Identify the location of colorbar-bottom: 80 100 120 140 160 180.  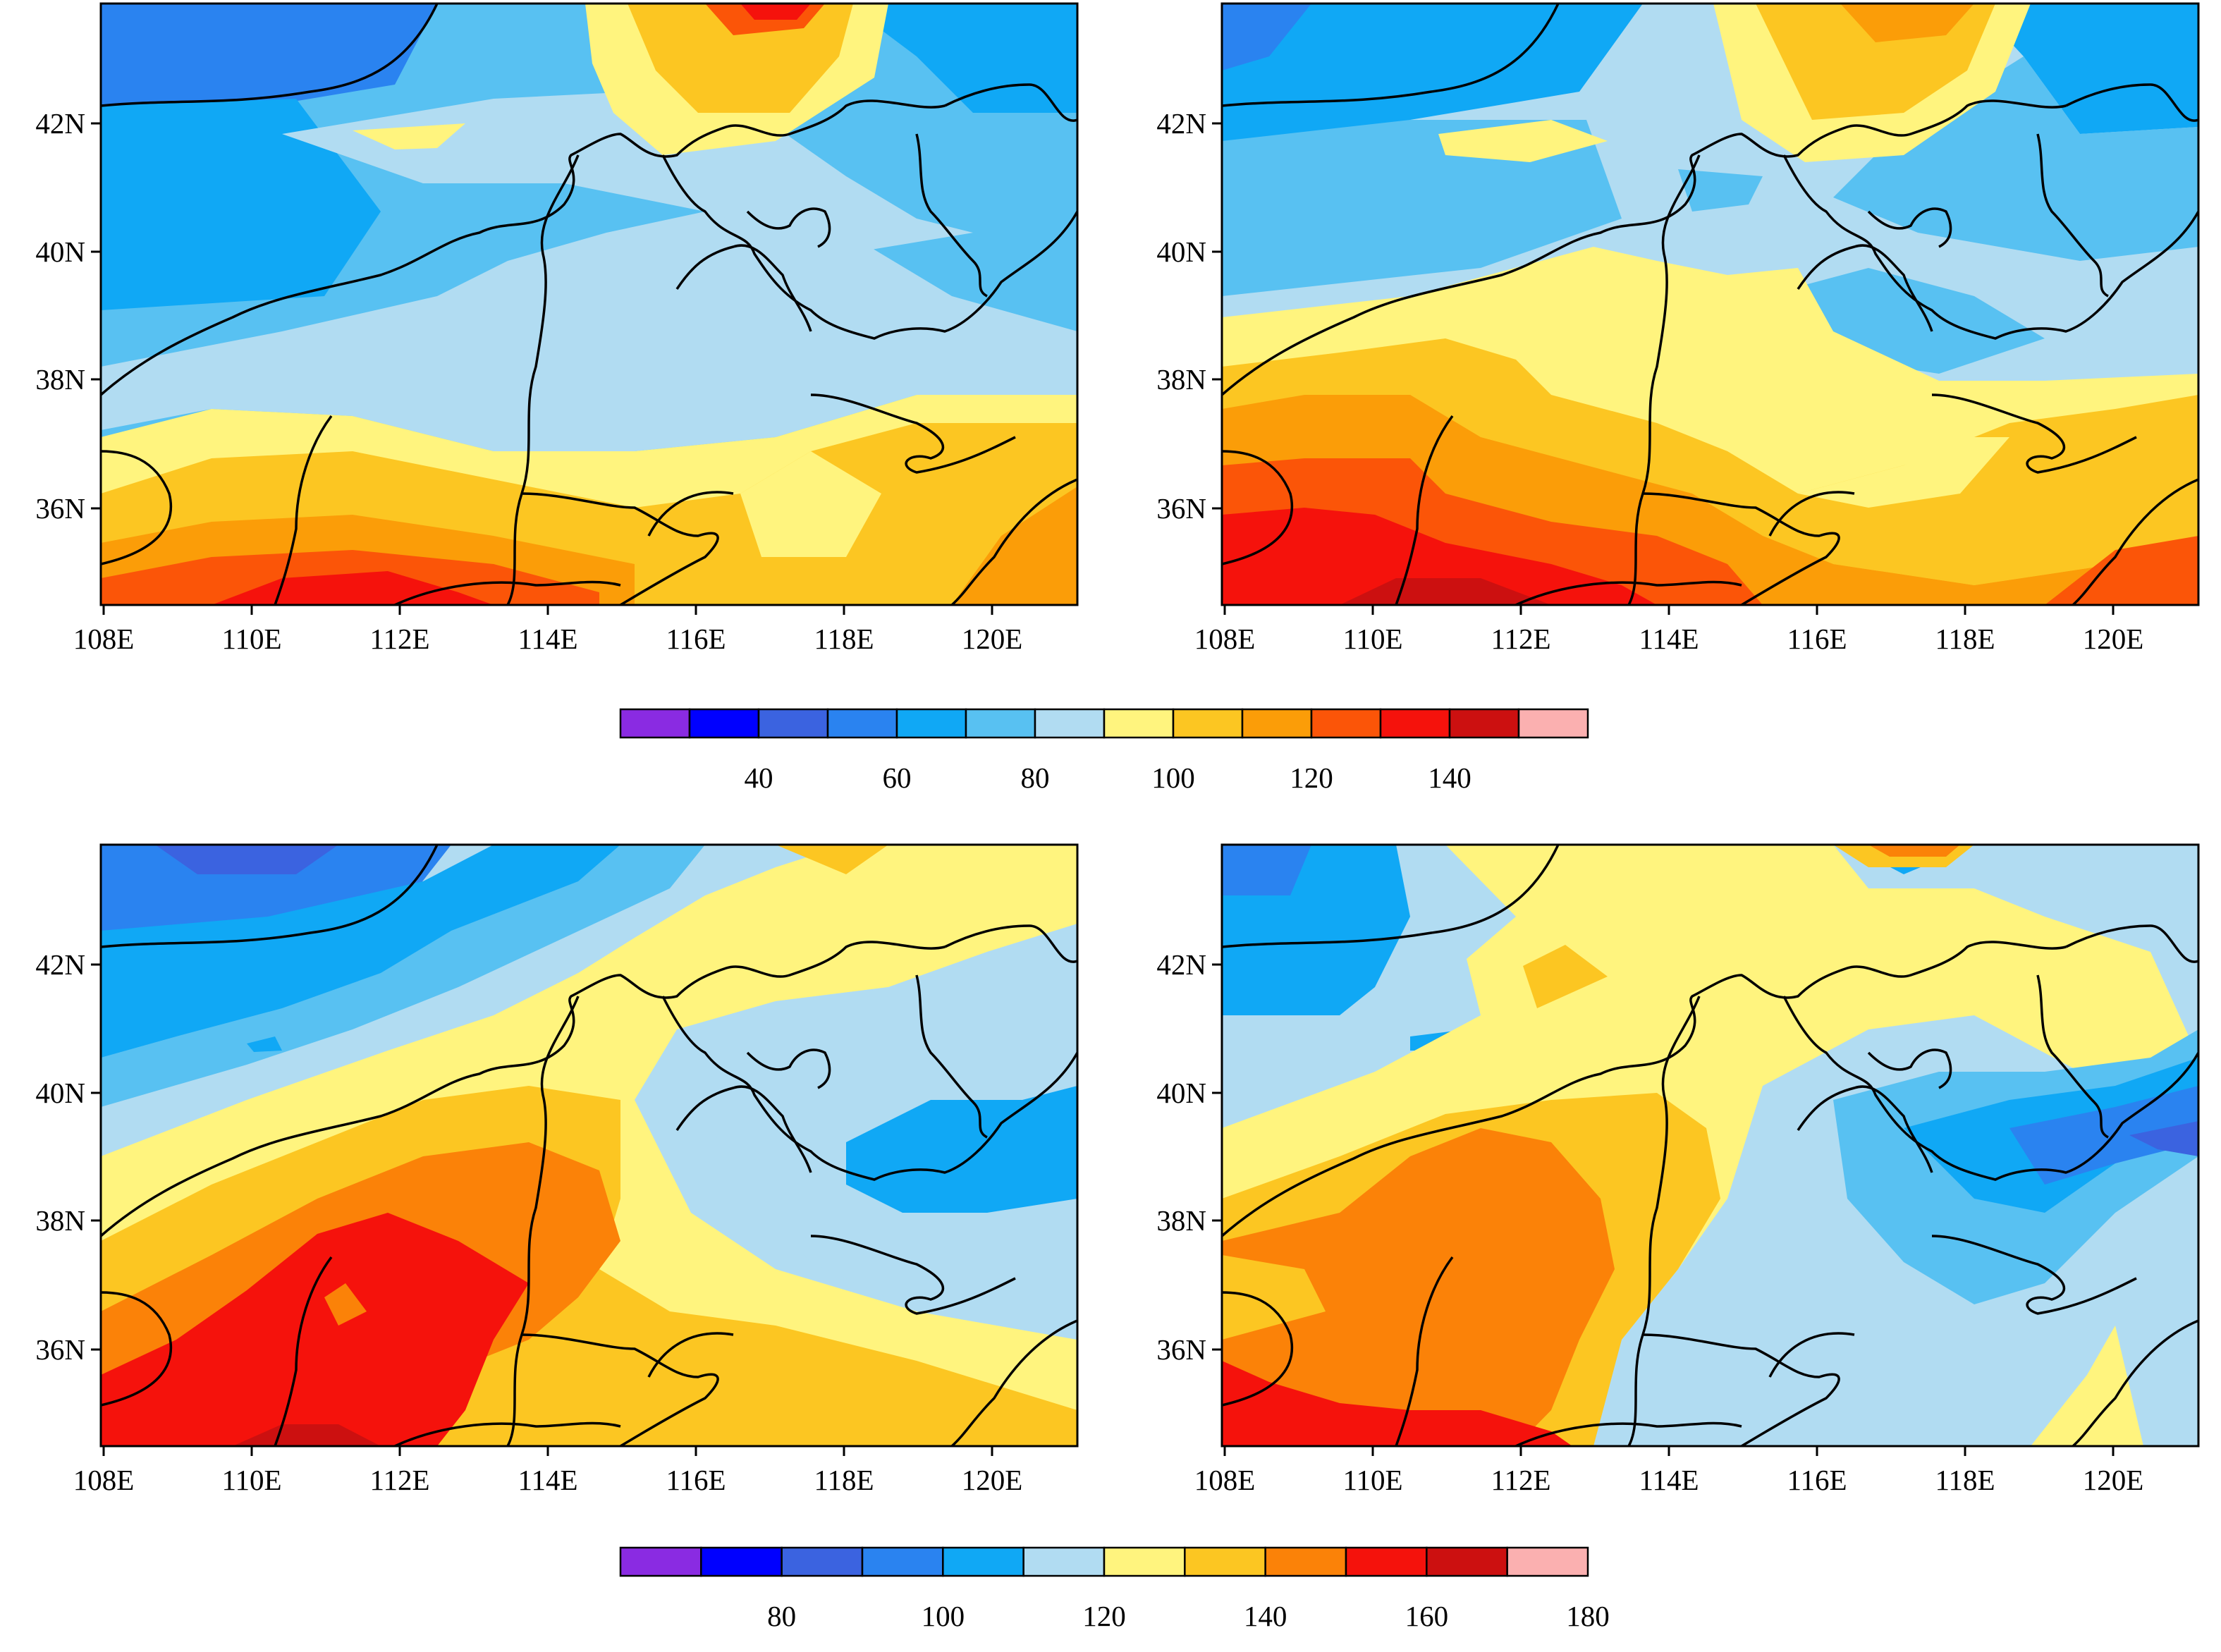
(1114, 1589).